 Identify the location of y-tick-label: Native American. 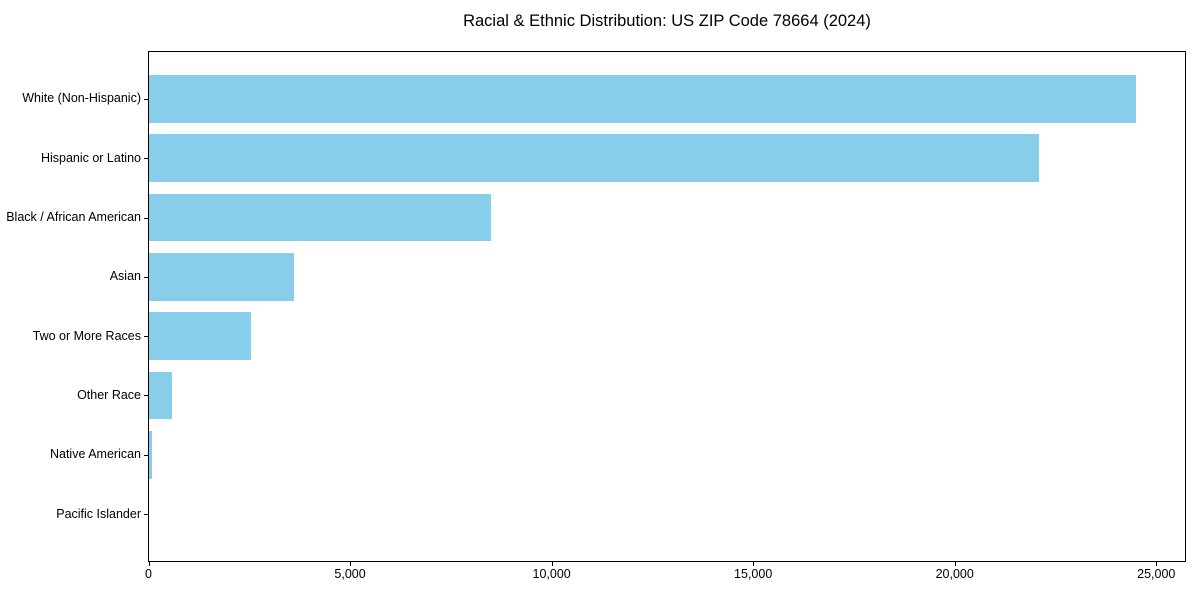
(95, 454).